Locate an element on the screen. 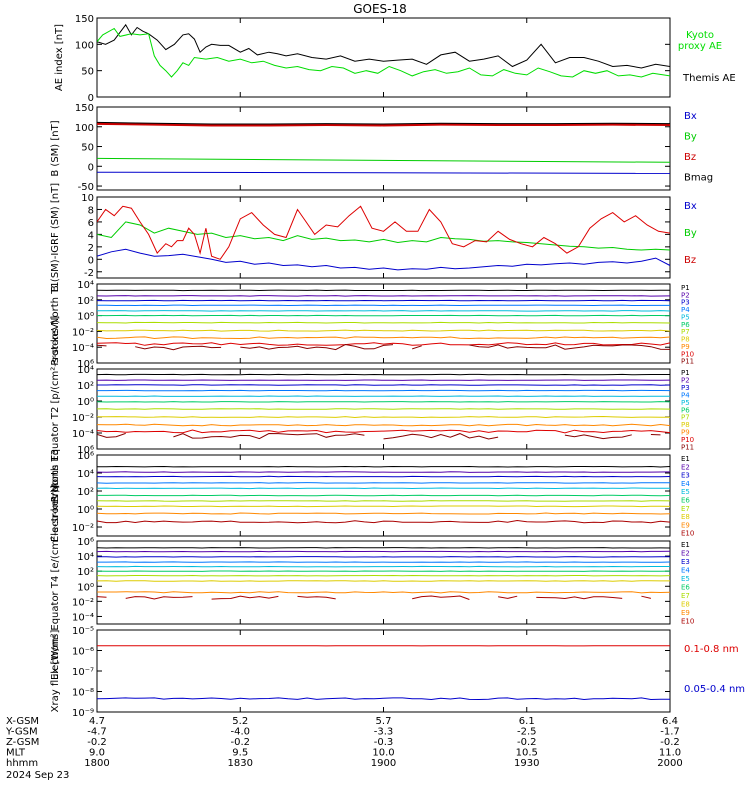 This screenshot has width=750, height=800. legend: Bx By Bz Bmag is located at coordinates (698, 147).